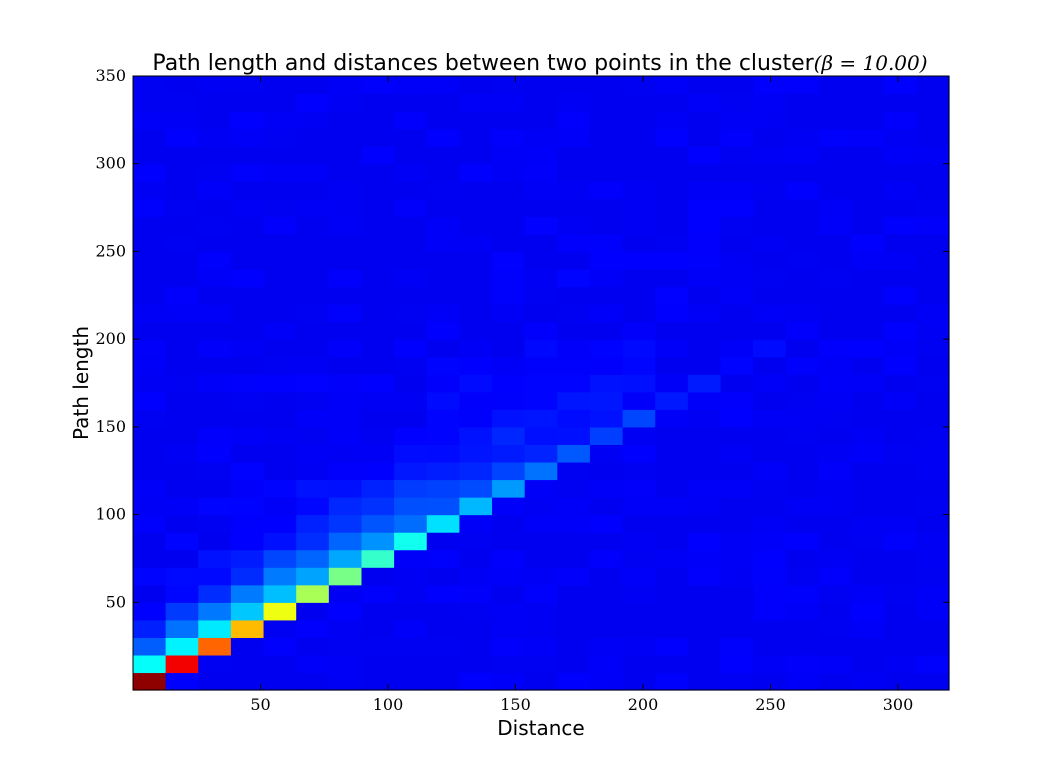 The width and height of the screenshot is (1056, 768). What do you see at coordinates (540, 728) in the screenshot?
I see `x-axis-label: Distance` at bounding box center [540, 728].